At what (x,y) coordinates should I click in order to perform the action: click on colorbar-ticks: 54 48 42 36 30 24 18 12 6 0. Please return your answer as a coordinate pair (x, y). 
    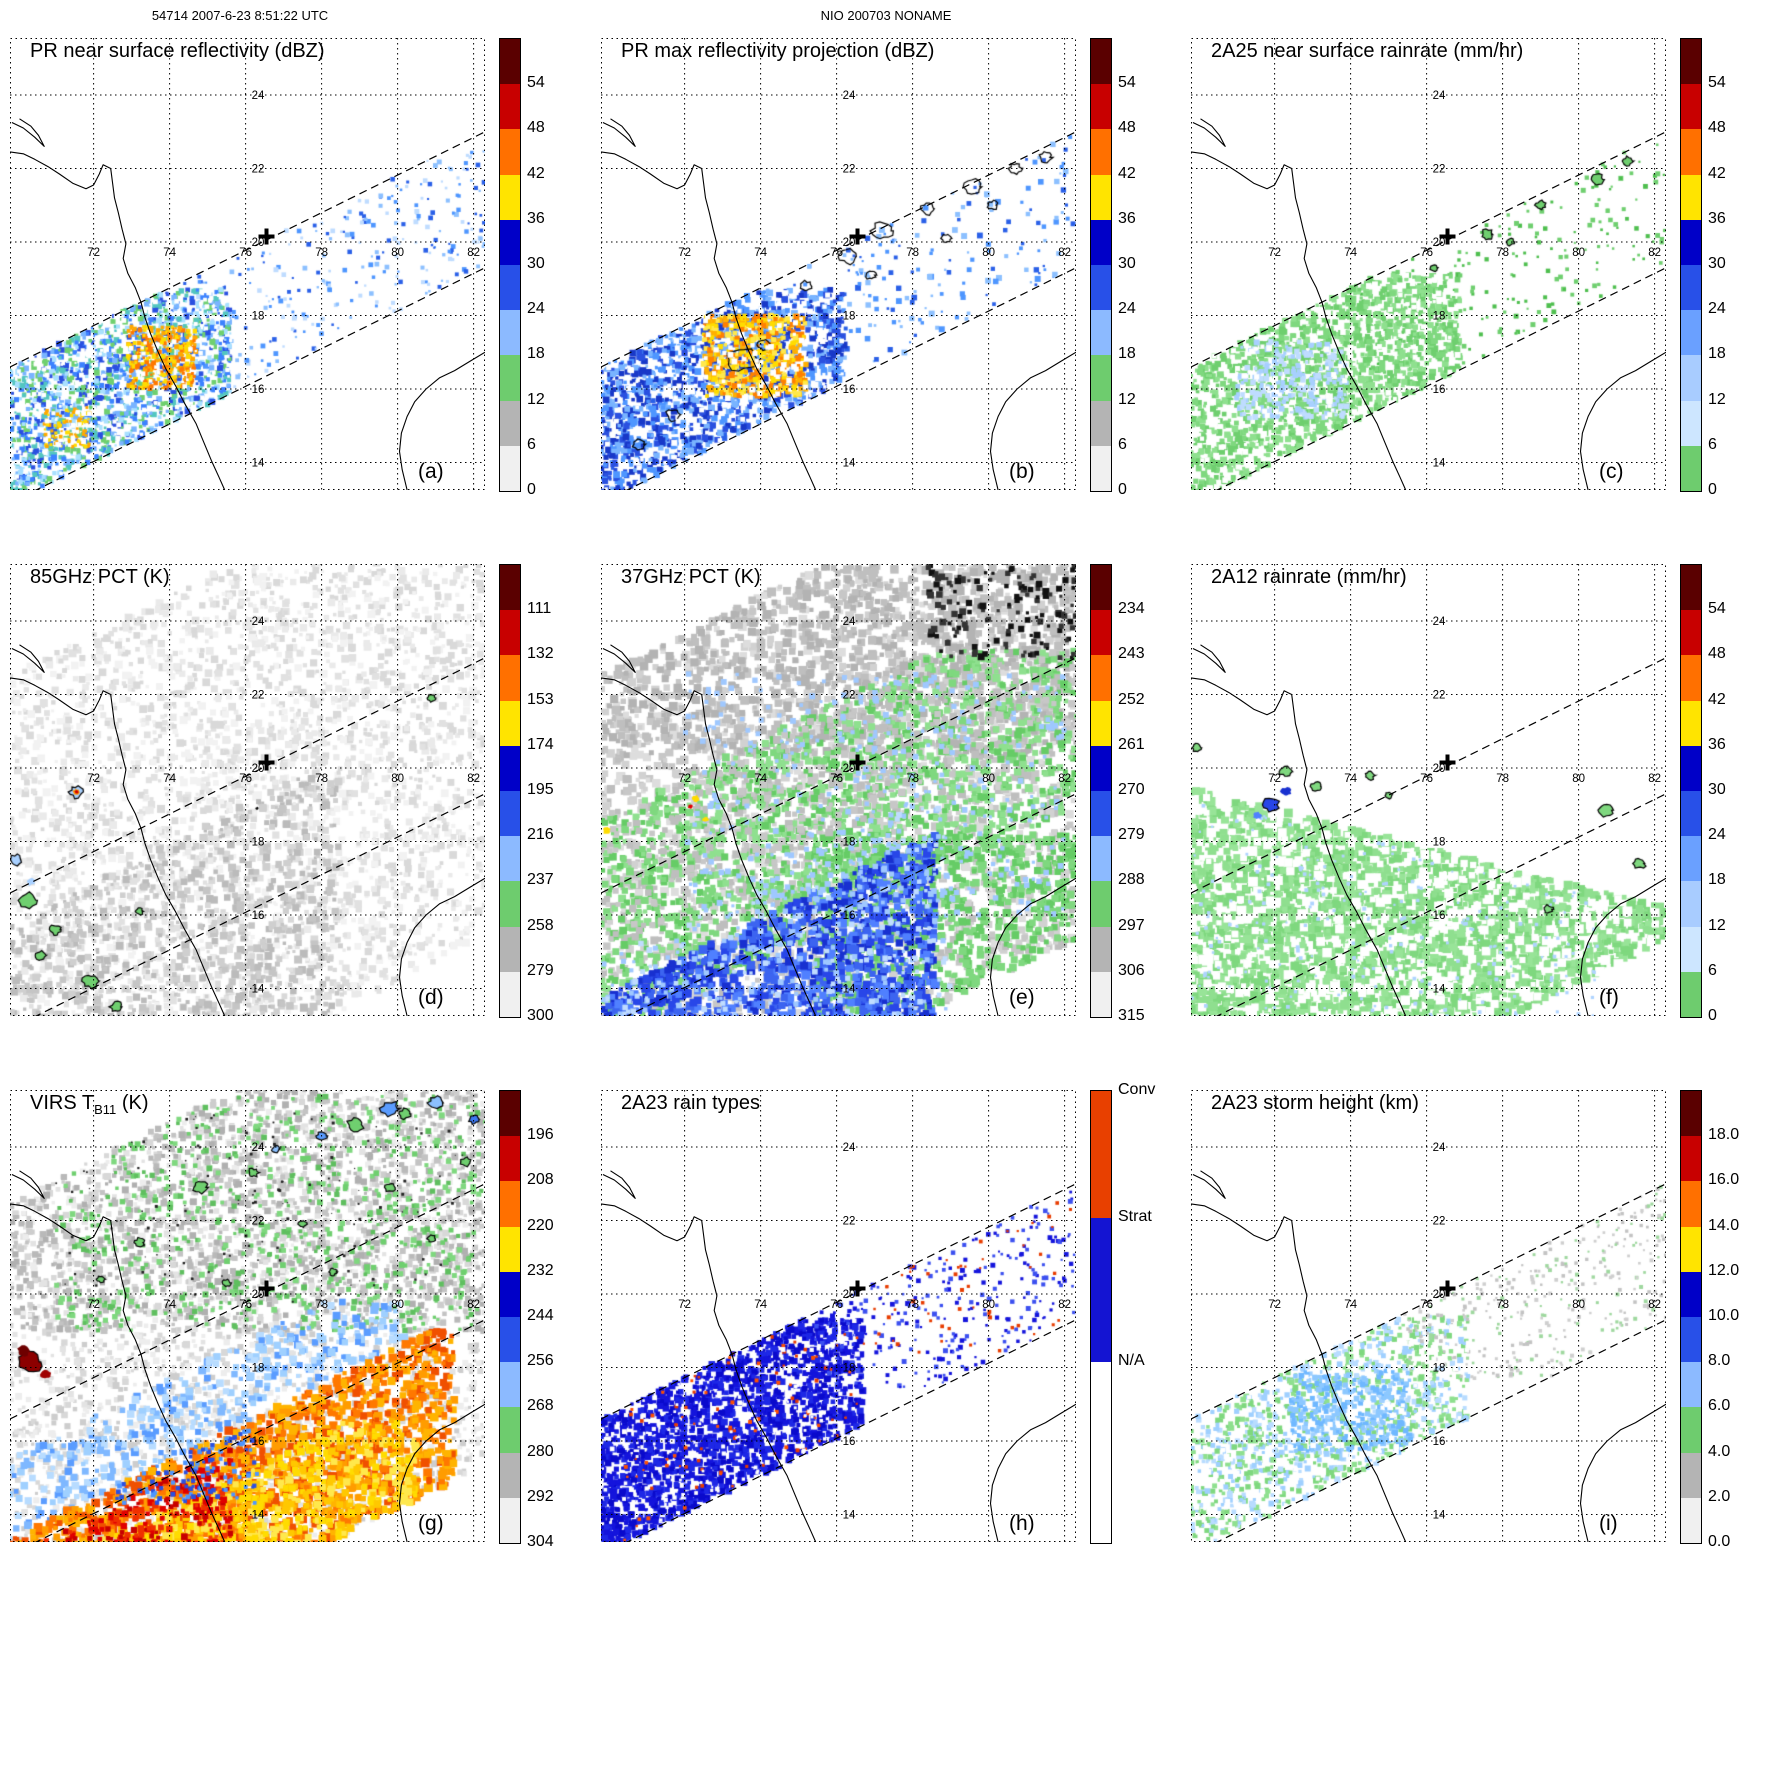
    Looking at the image, I should click on (556, 268).